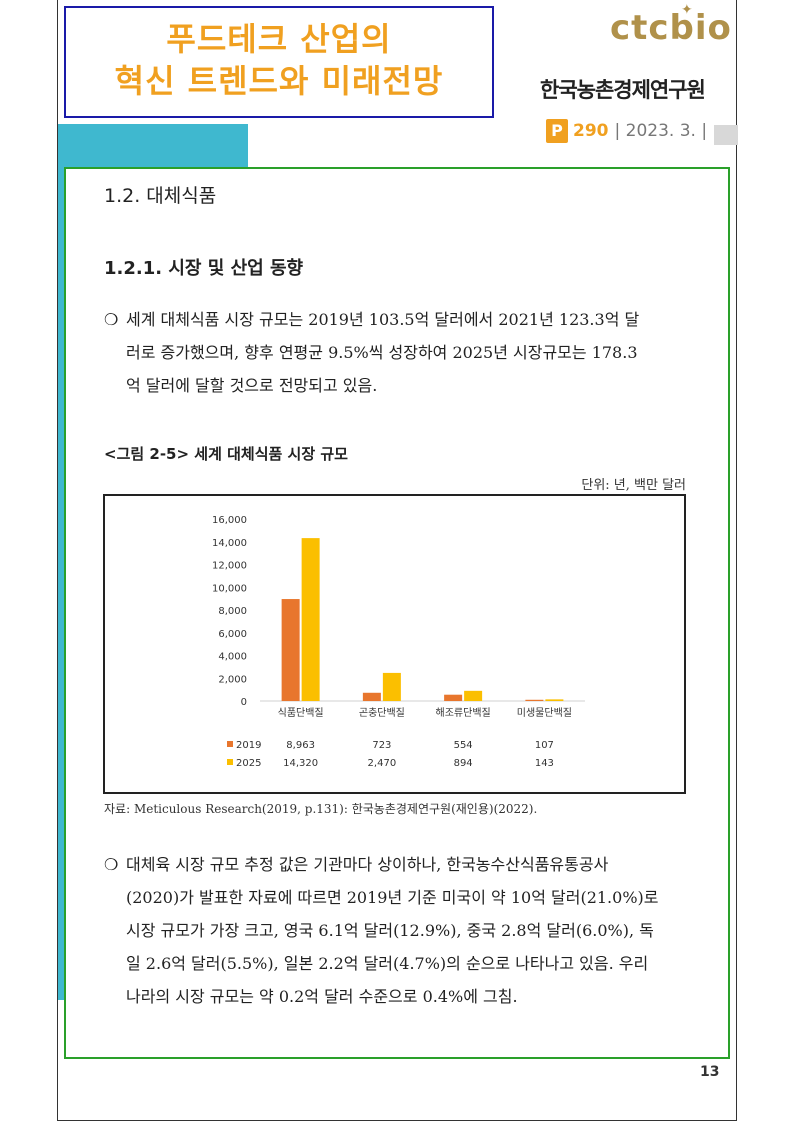 The width and height of the screenshot is (794, 1123). Describe the element at coordinates (633, 485) in the screenshot. I see `figure-unit: 단위: 년, 백만 달러` at that location.